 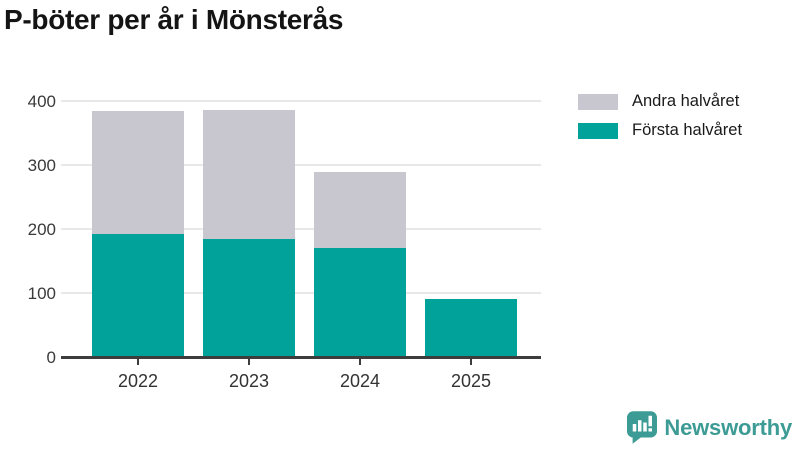 I want to click on y-axis-tick-label: 400, so click(x=41, y=102).